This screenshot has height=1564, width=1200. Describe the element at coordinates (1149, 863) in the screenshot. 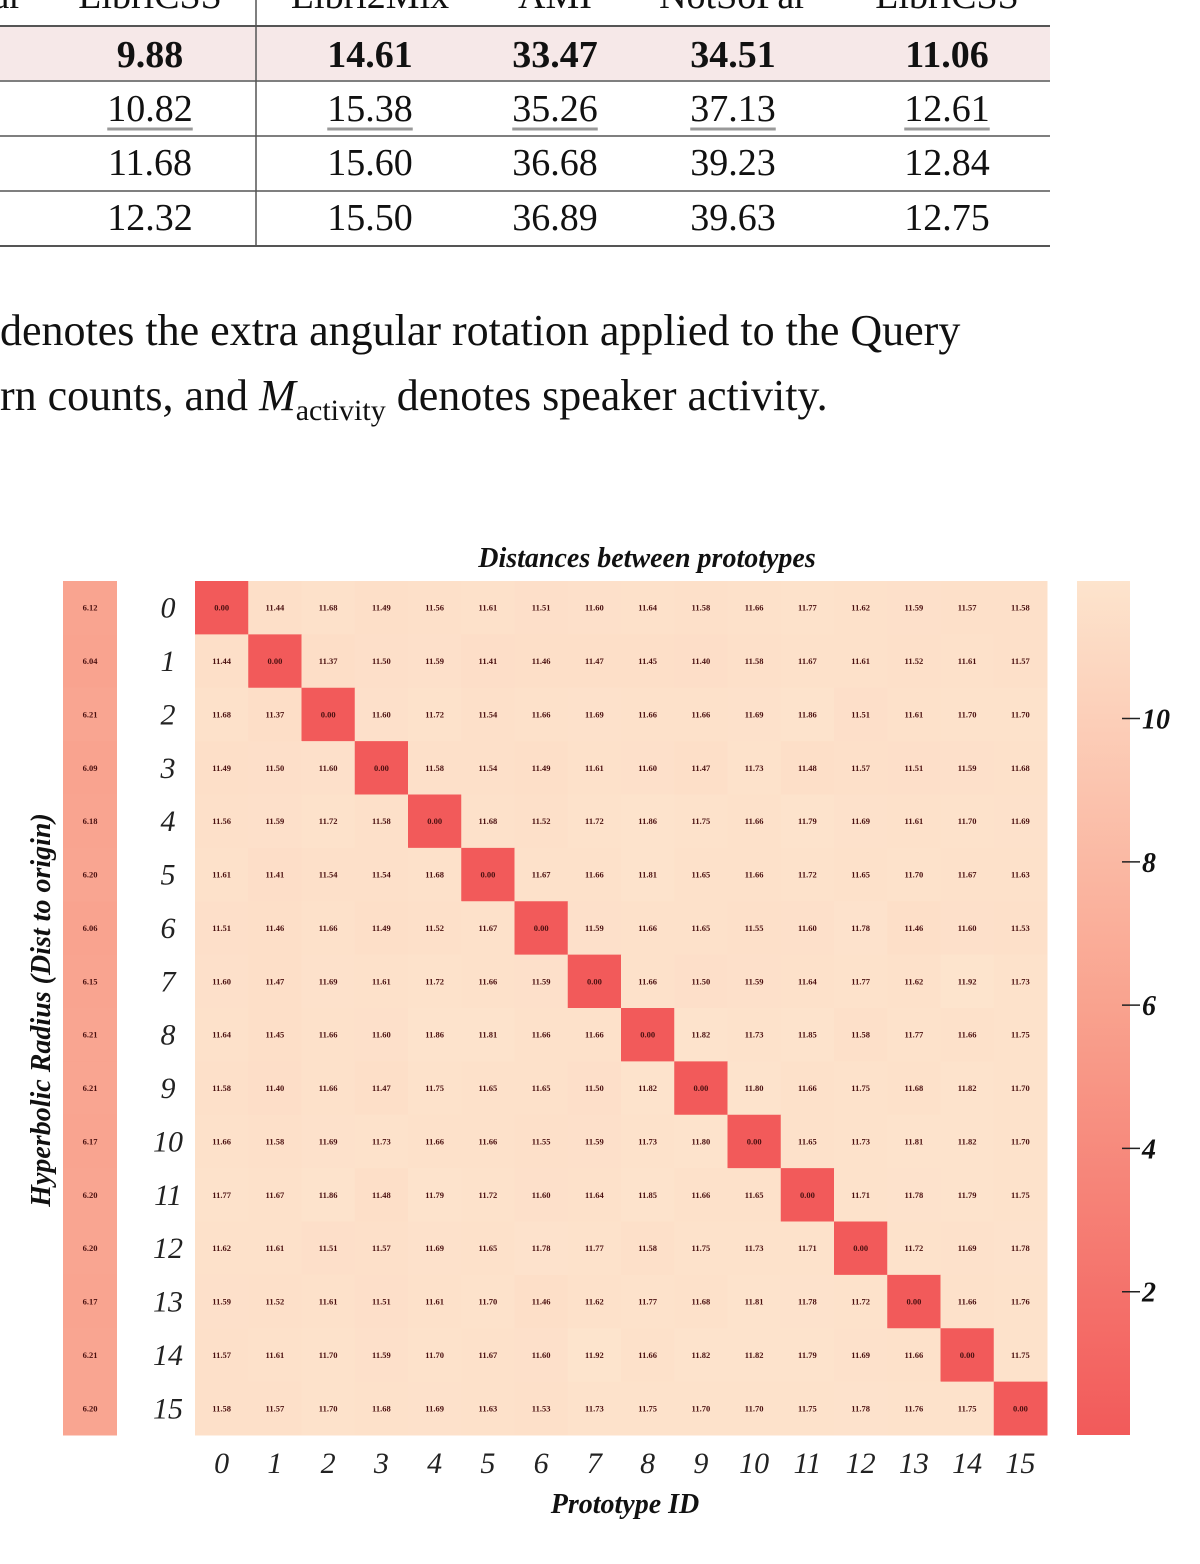

I see `colorbar-tick-label: 8` at that location.